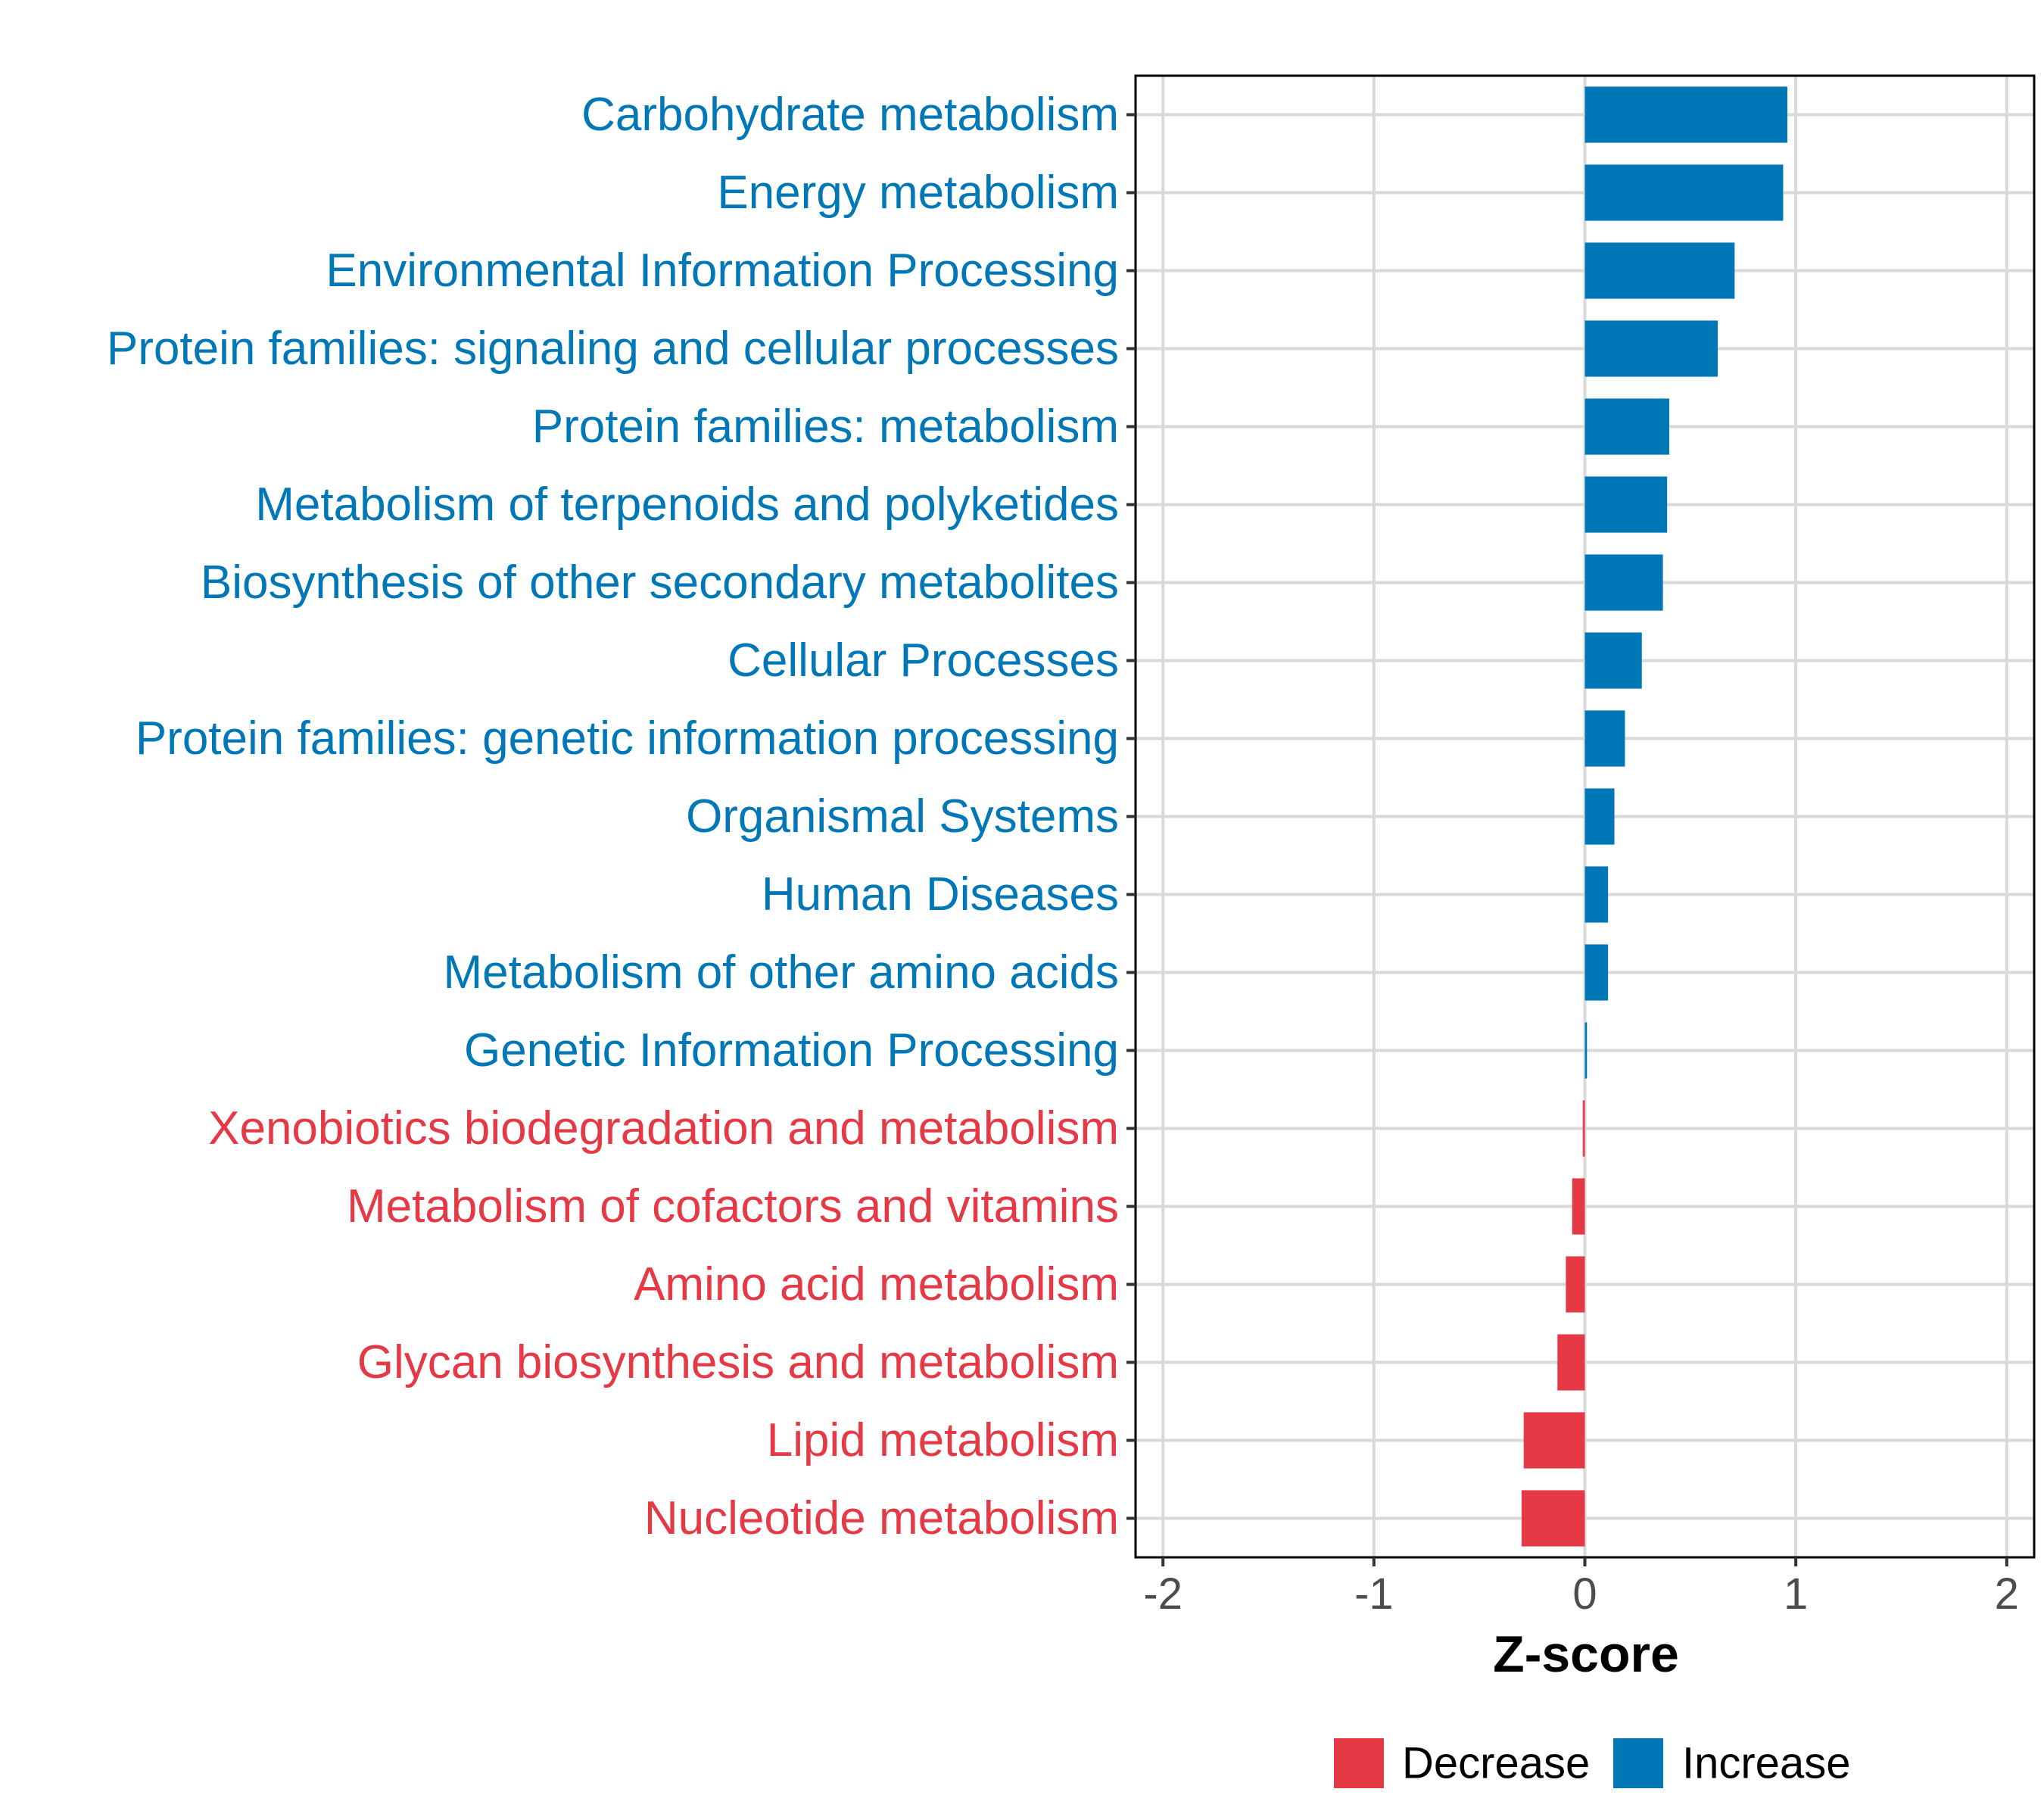 This screenshot has width=2044, height=1817. What do you see at coordinates (1586, 1654) in the screenshot?
I see `x-axis-title: Z-score` at bounding box center [1586, 1654].